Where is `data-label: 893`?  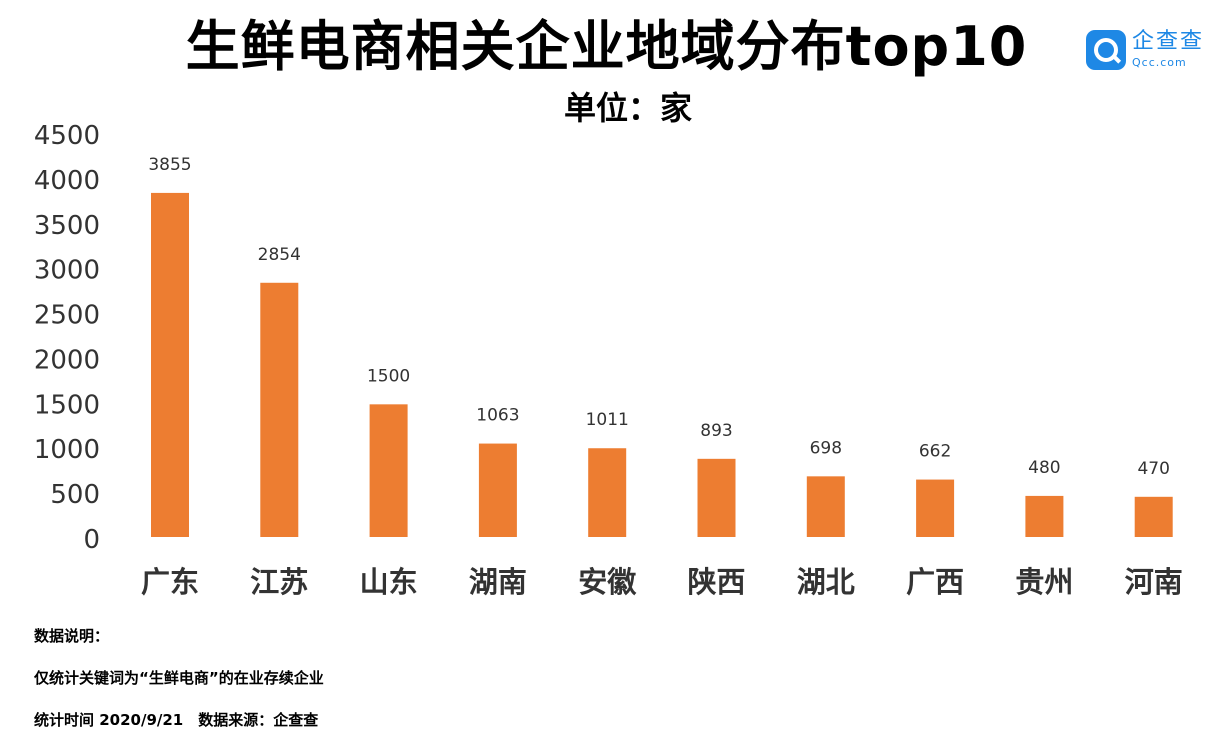
data-label: 893 is located at coordinates (716, 431).